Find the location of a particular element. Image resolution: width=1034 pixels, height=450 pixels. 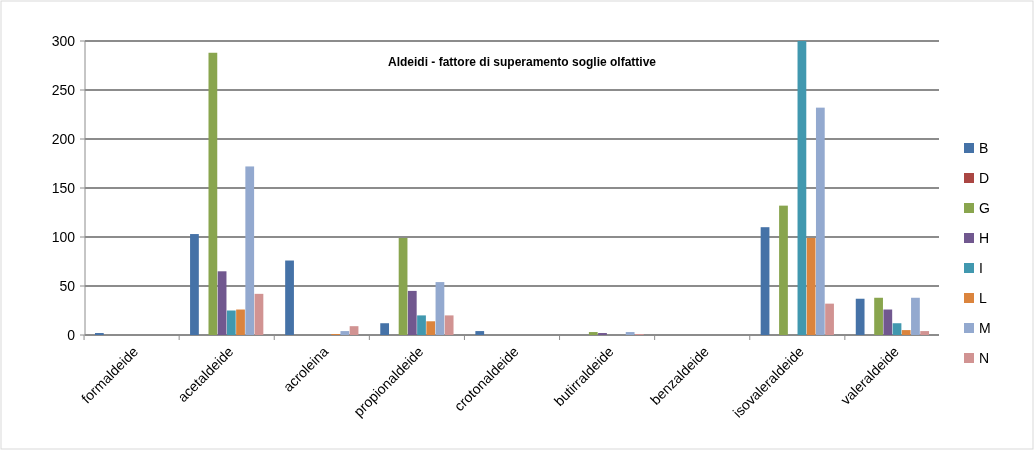

y-tick-label: 100 is located at coordinates (63, 236).